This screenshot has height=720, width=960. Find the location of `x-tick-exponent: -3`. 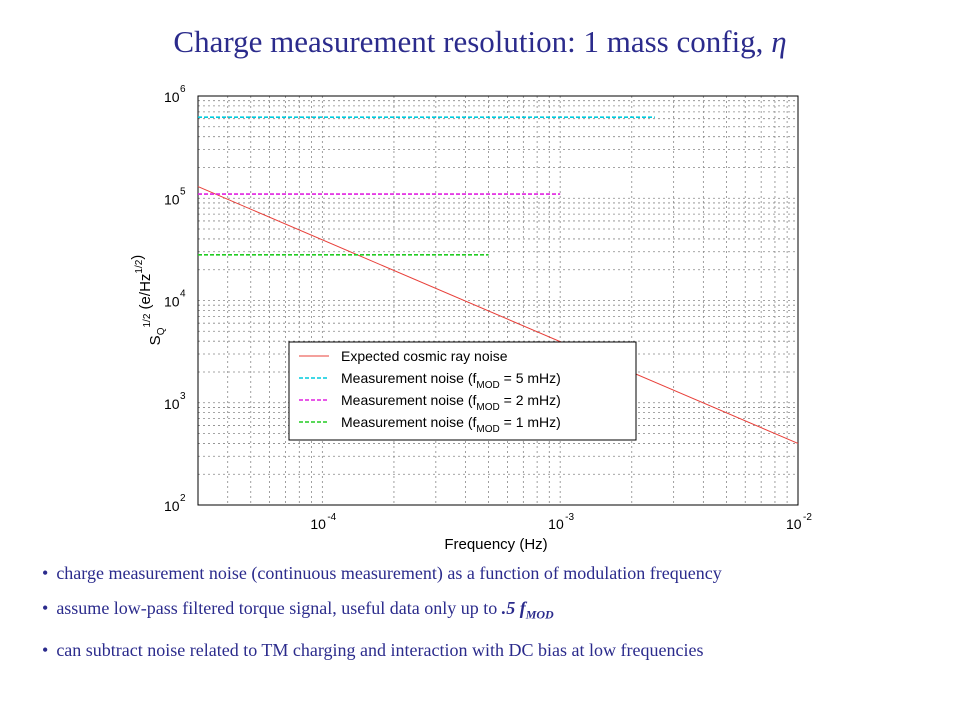

x-tick-exponent: -3 is located at coordinates (569, 517).